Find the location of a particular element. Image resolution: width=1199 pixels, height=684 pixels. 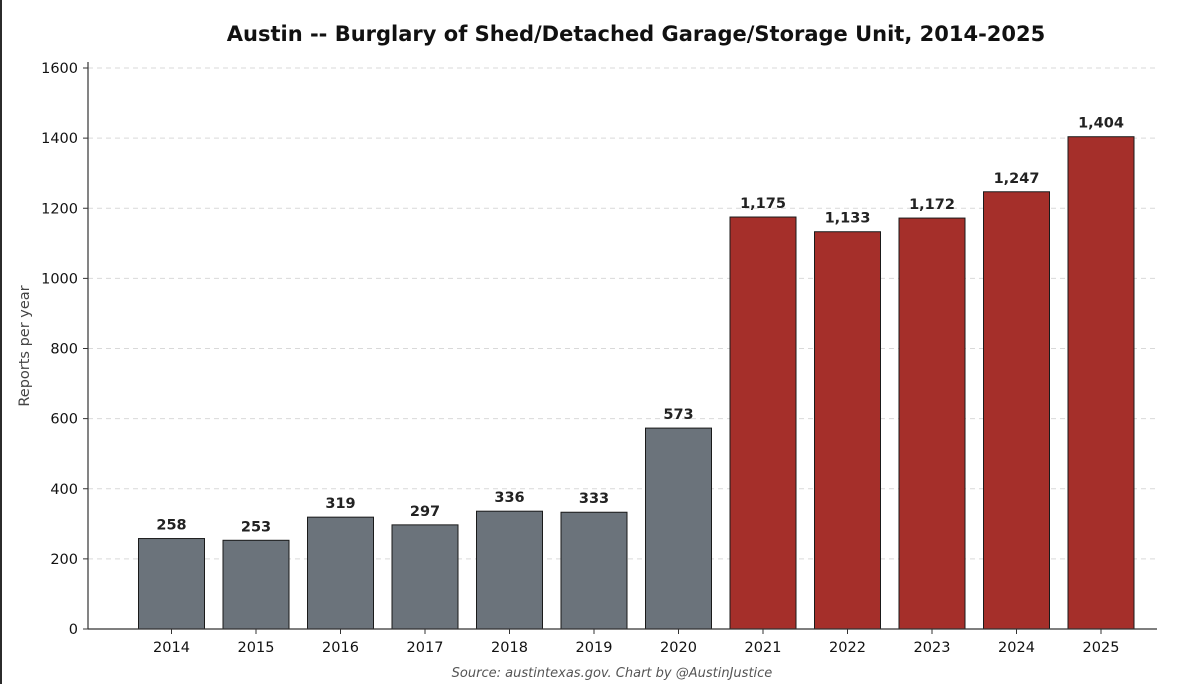

x-tick-label: 2018 is located at coordinates (509, 648).